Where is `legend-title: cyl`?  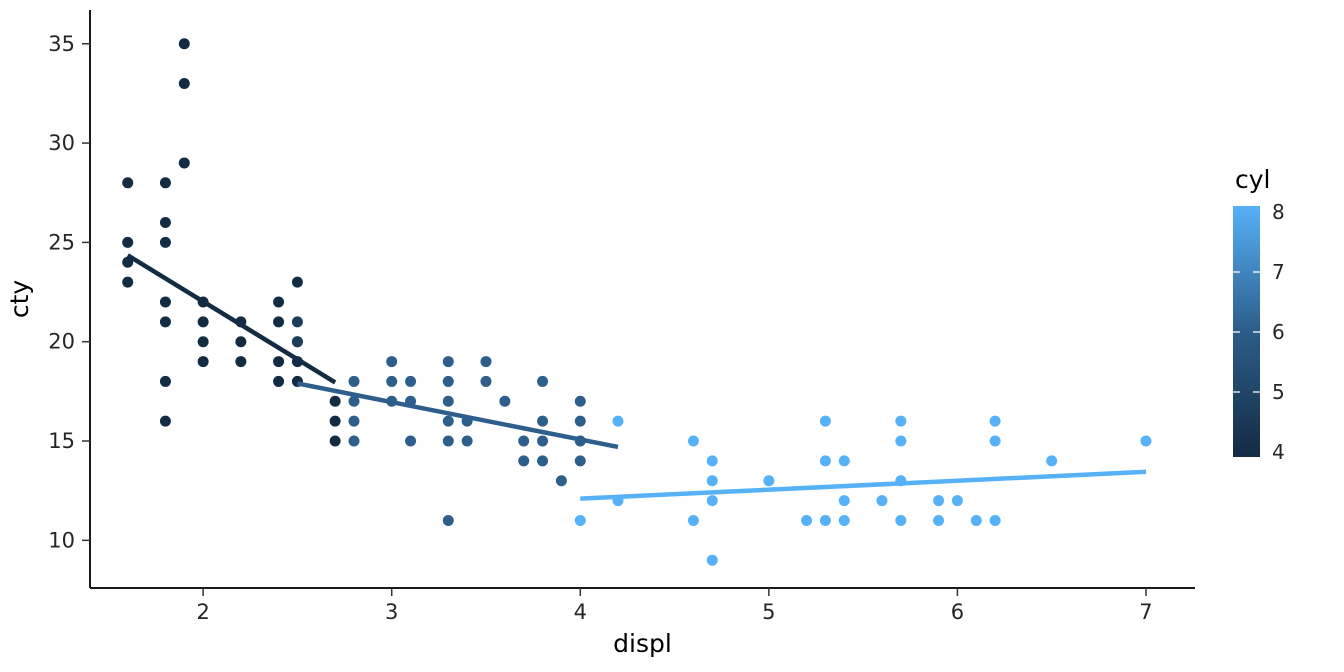
legend-title: cyl is located at coordinates (1253, 179).